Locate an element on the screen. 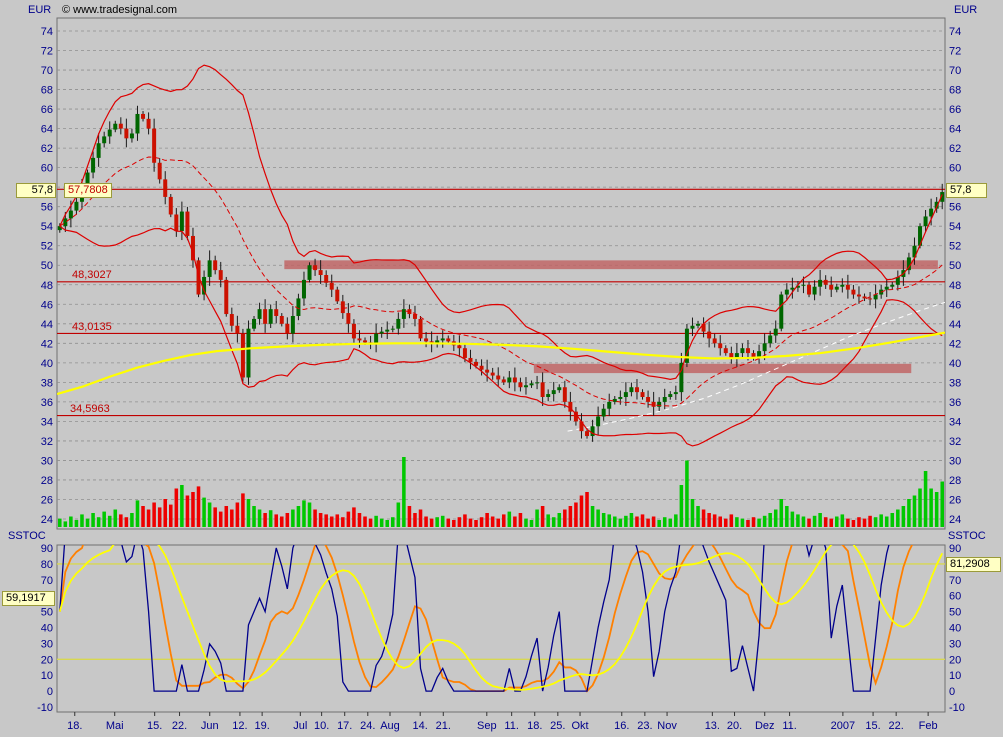 Image resolution: width=1003 pixels, height=737 pixels. sstoc-value-label-right: 81,2908 is located at coordinates (973, 564).